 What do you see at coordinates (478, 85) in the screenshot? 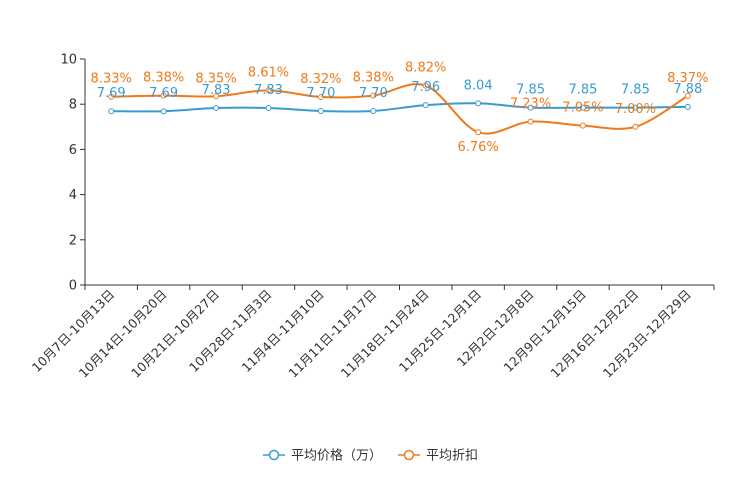
I see `data-label: 8.04` at bounding box center [478, 85].